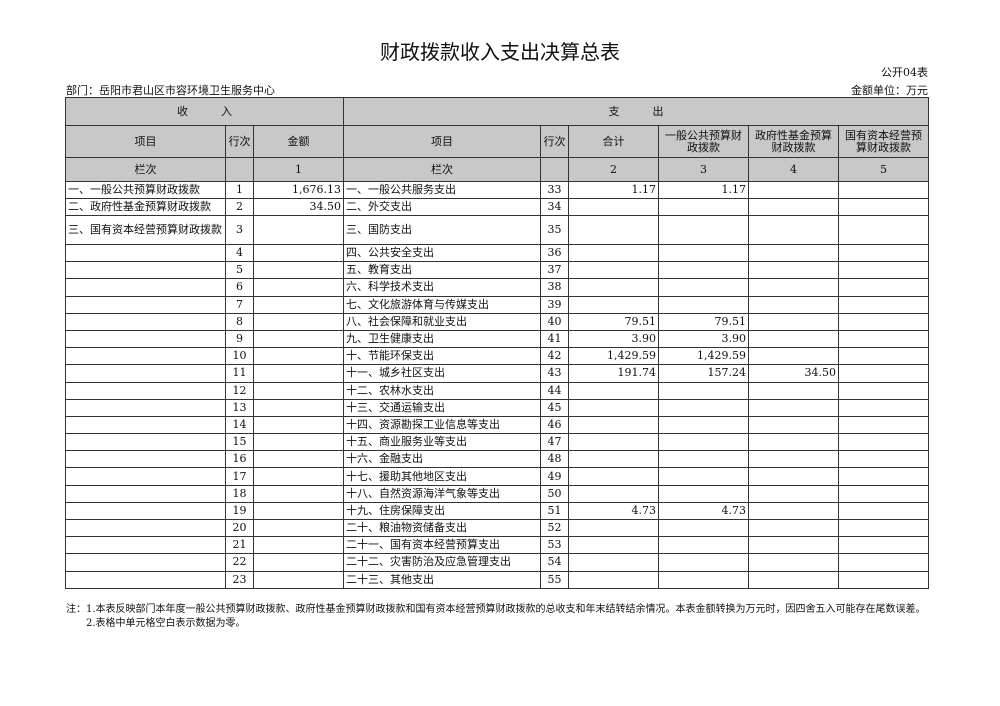 The width and height of the screenshot is (1000, 706). What do you see at coordinates (613, 169) in the screenshot?
I see `col-2: 2` at bounding box center [613, 169].